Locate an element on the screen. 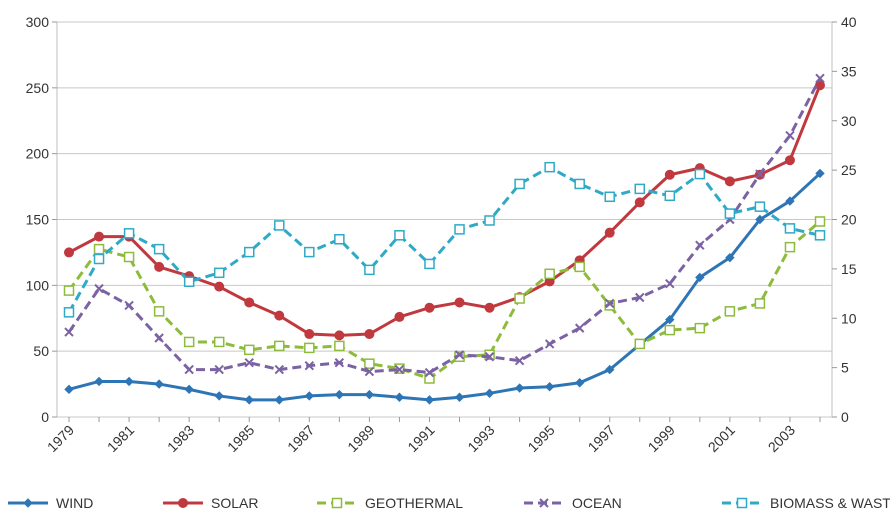 This screenshot has height=517, width=890. y2-tick-label: 25 is located at coordinates (849, 170).